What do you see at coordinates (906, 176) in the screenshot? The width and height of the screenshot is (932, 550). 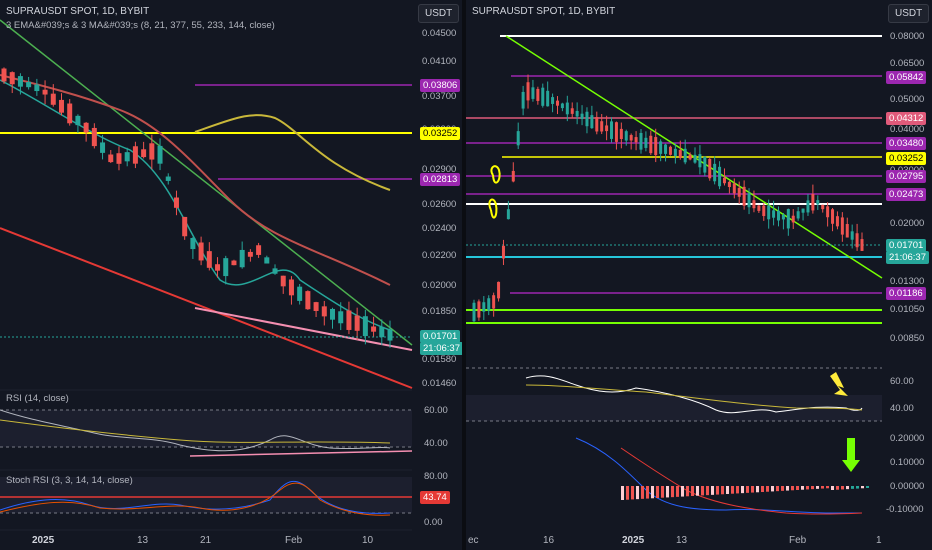 I see `price-tag-purple: 0.02795` at bounding box center [906, 176].